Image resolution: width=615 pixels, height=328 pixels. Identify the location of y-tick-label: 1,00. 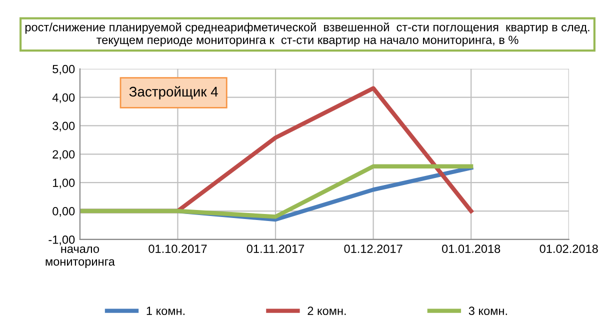
(64, 183).